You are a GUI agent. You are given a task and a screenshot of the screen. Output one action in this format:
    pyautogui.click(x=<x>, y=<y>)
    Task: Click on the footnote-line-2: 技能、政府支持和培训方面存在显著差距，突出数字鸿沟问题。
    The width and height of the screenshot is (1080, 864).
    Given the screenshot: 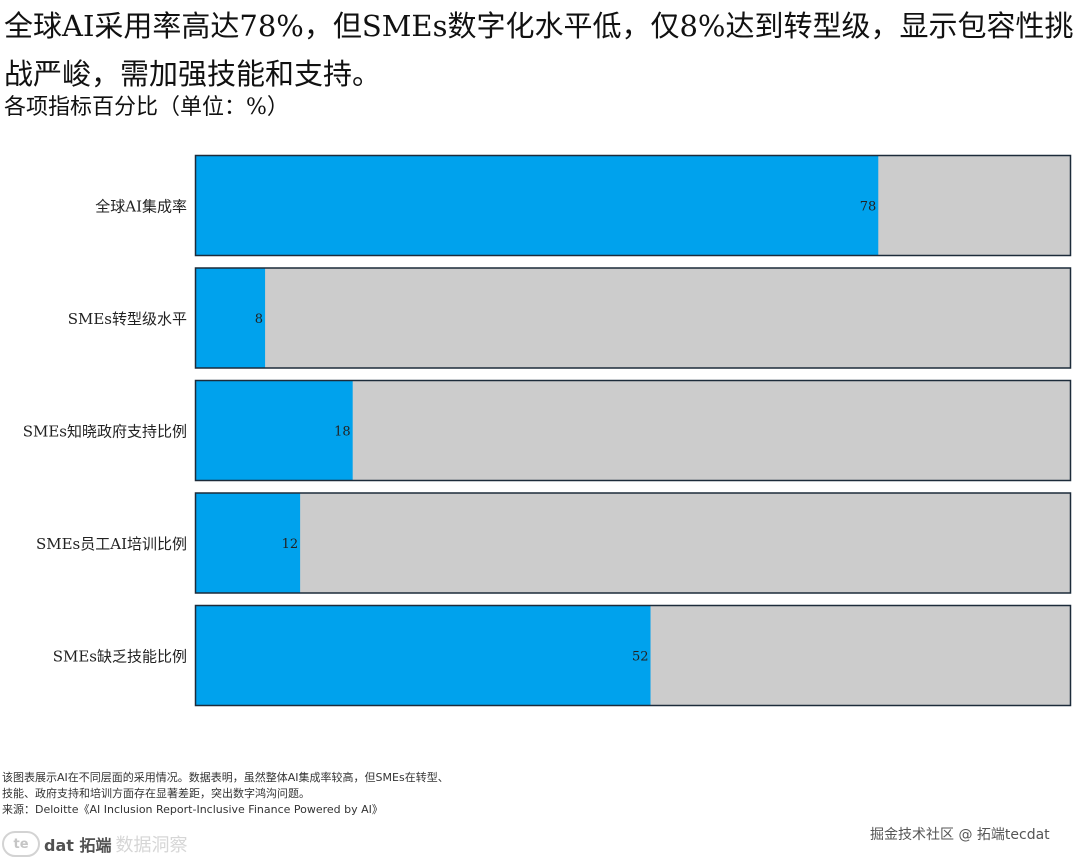 What is the action you would take?
    pyautogui.click(x=156, y=793)
    